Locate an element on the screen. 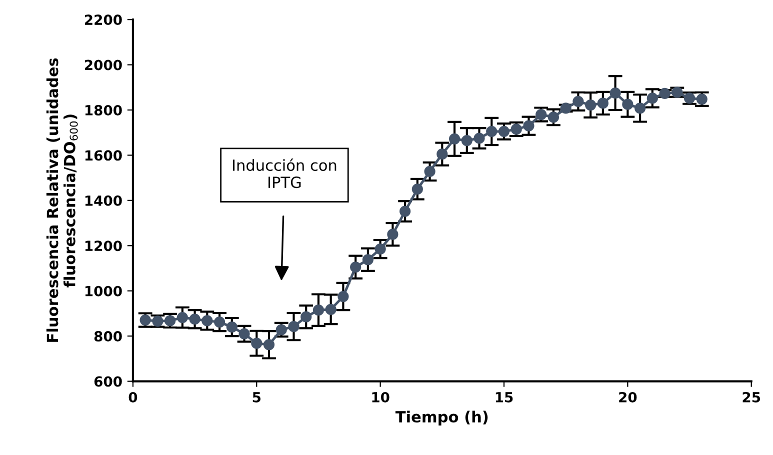 Image resolution: width=773 pixels, height=455 pixels. x-tick-label: 15 is located at coordinates (504, 397).